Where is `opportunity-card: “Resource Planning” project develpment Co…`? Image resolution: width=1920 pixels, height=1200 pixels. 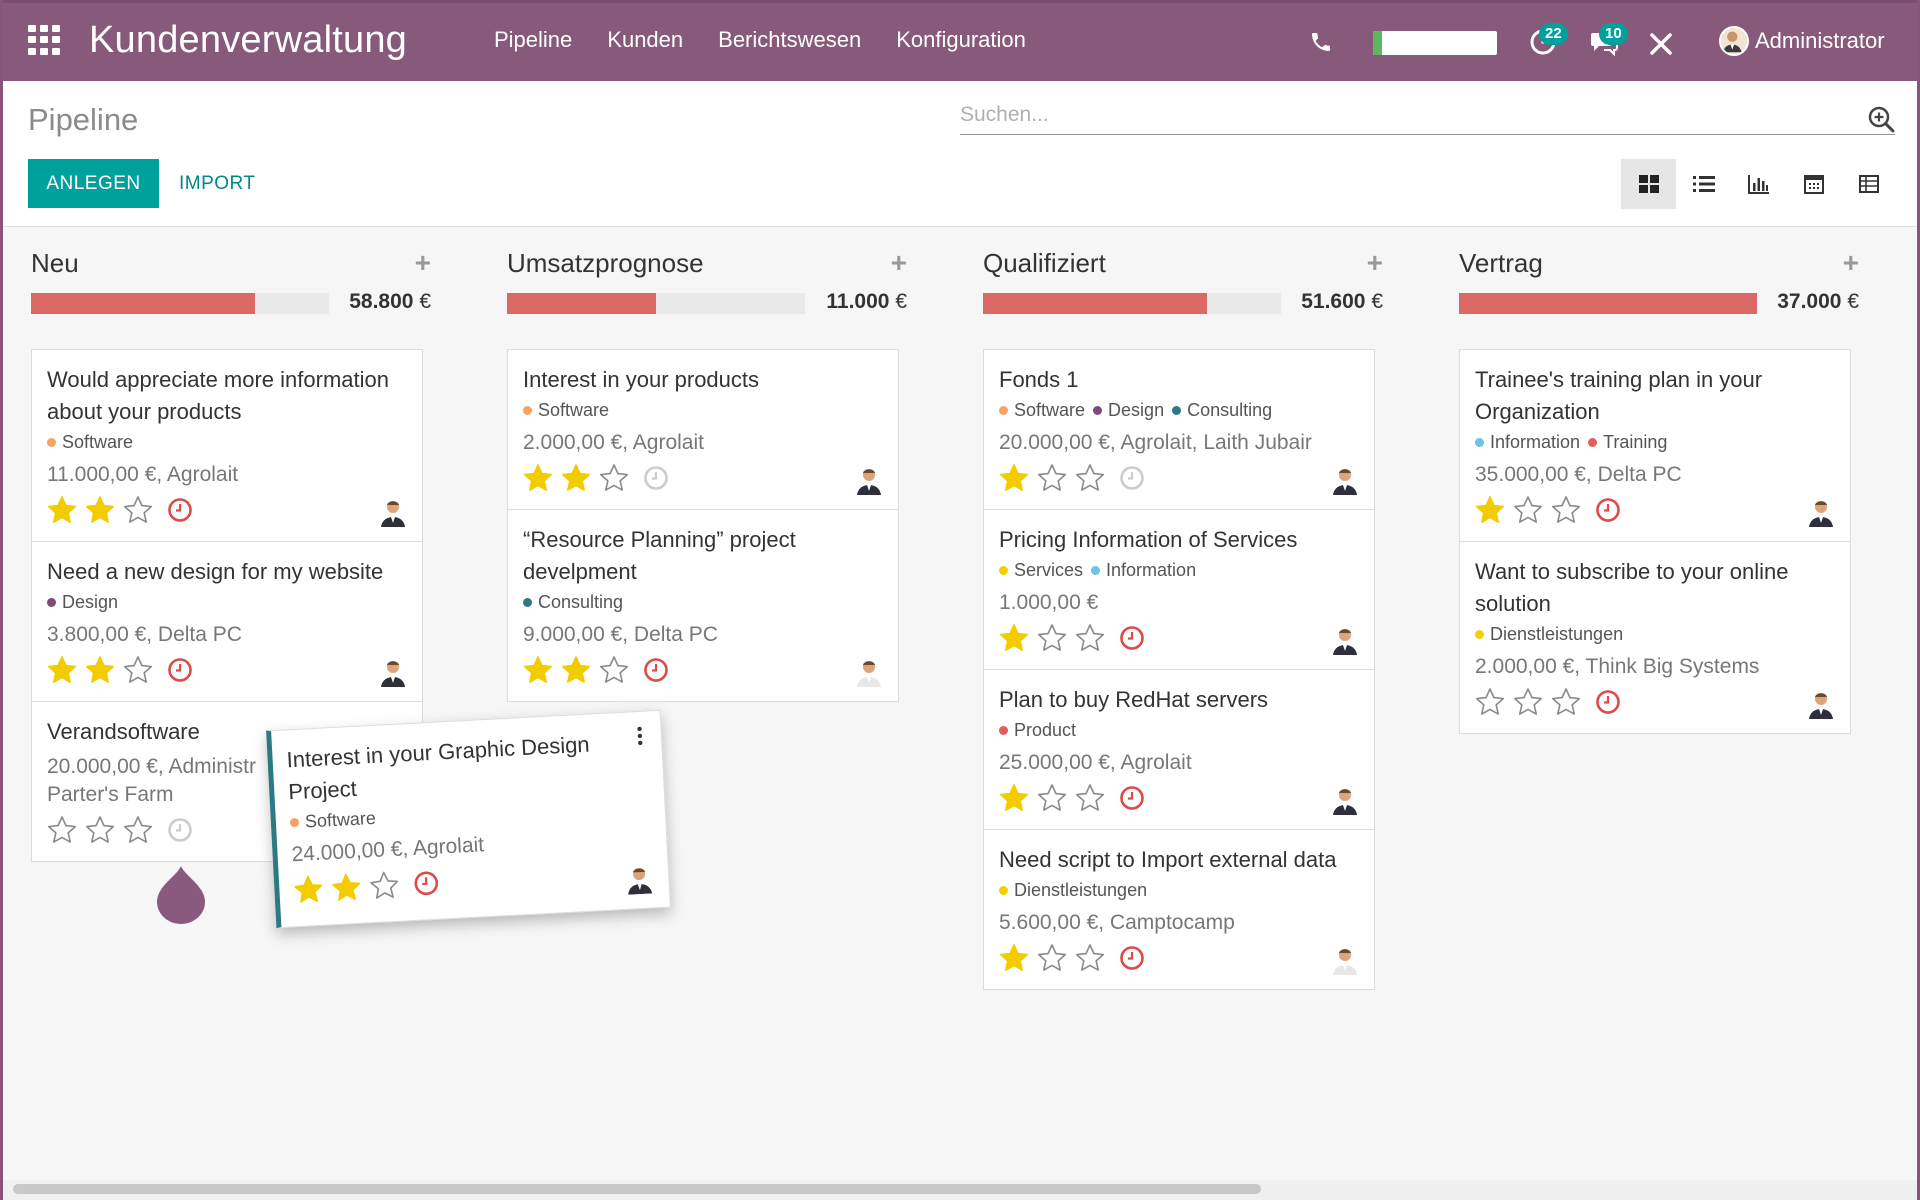
opportunity-card: “Resource Planning” project develpment Co… is located at coordinates (703, 606).